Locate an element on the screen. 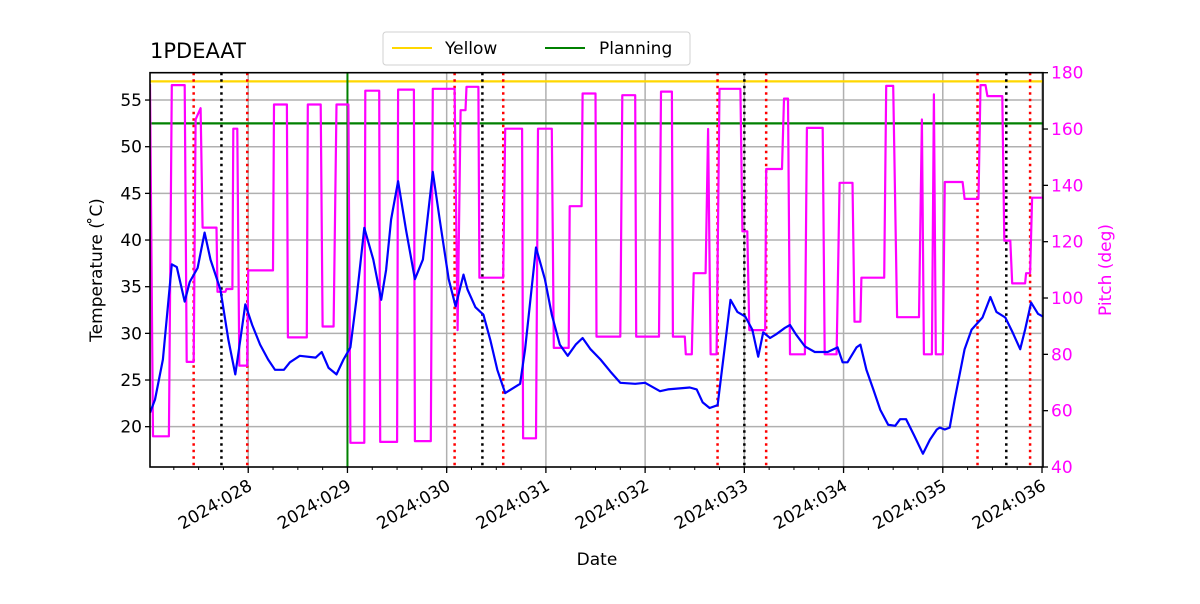 Image resolution: width=1200 pixels, height=604 pixels. y-tick-label: 30 is located at coordinates (131, 334).